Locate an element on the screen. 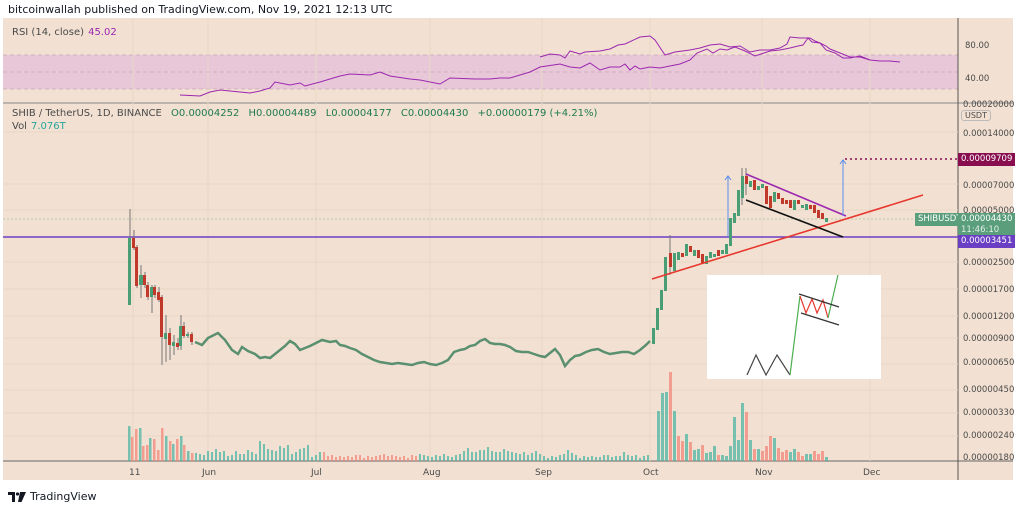 Image resolution: width=1024 pixels, height=509 pixels. price-axis-label: 0.00000180 is located at coordinates (989, 458).